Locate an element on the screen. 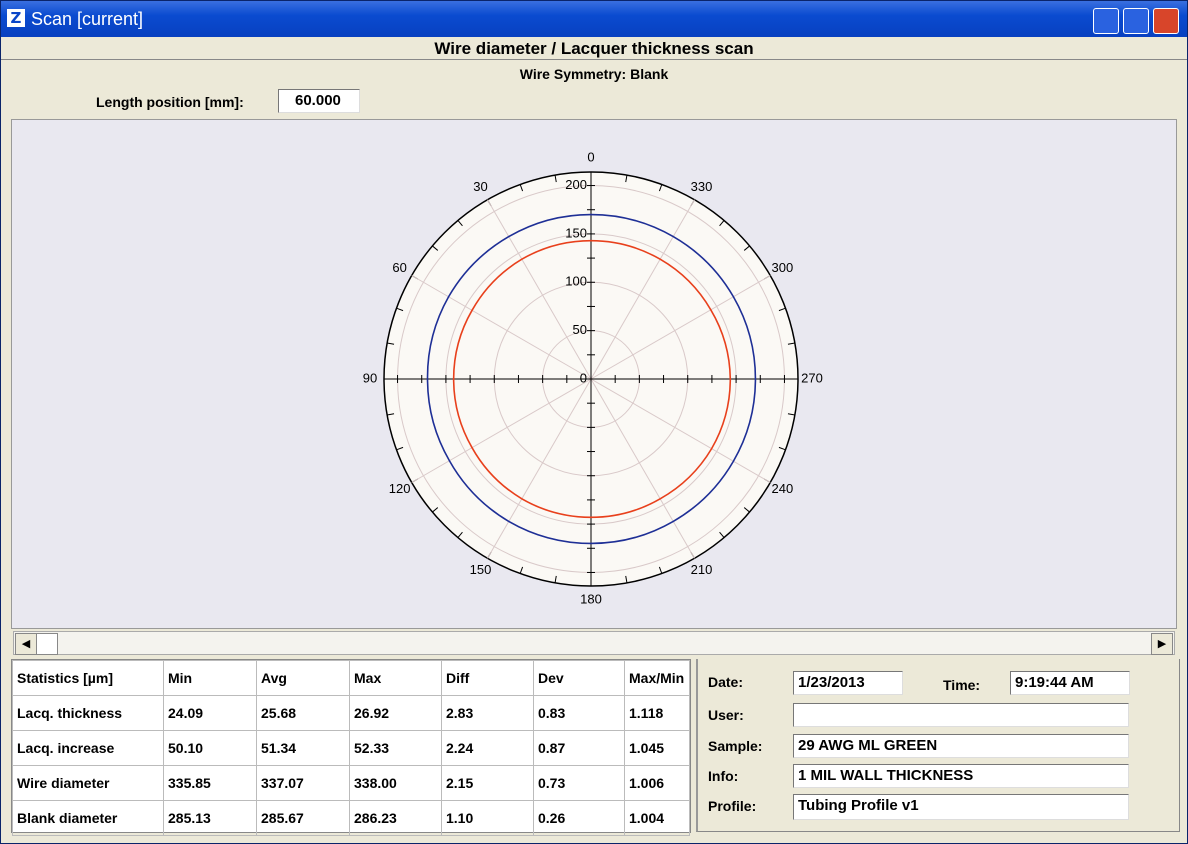 Image resolution: width=1188 pixels, height=844 pixels. close-button is located at coordinates (1166, 21).